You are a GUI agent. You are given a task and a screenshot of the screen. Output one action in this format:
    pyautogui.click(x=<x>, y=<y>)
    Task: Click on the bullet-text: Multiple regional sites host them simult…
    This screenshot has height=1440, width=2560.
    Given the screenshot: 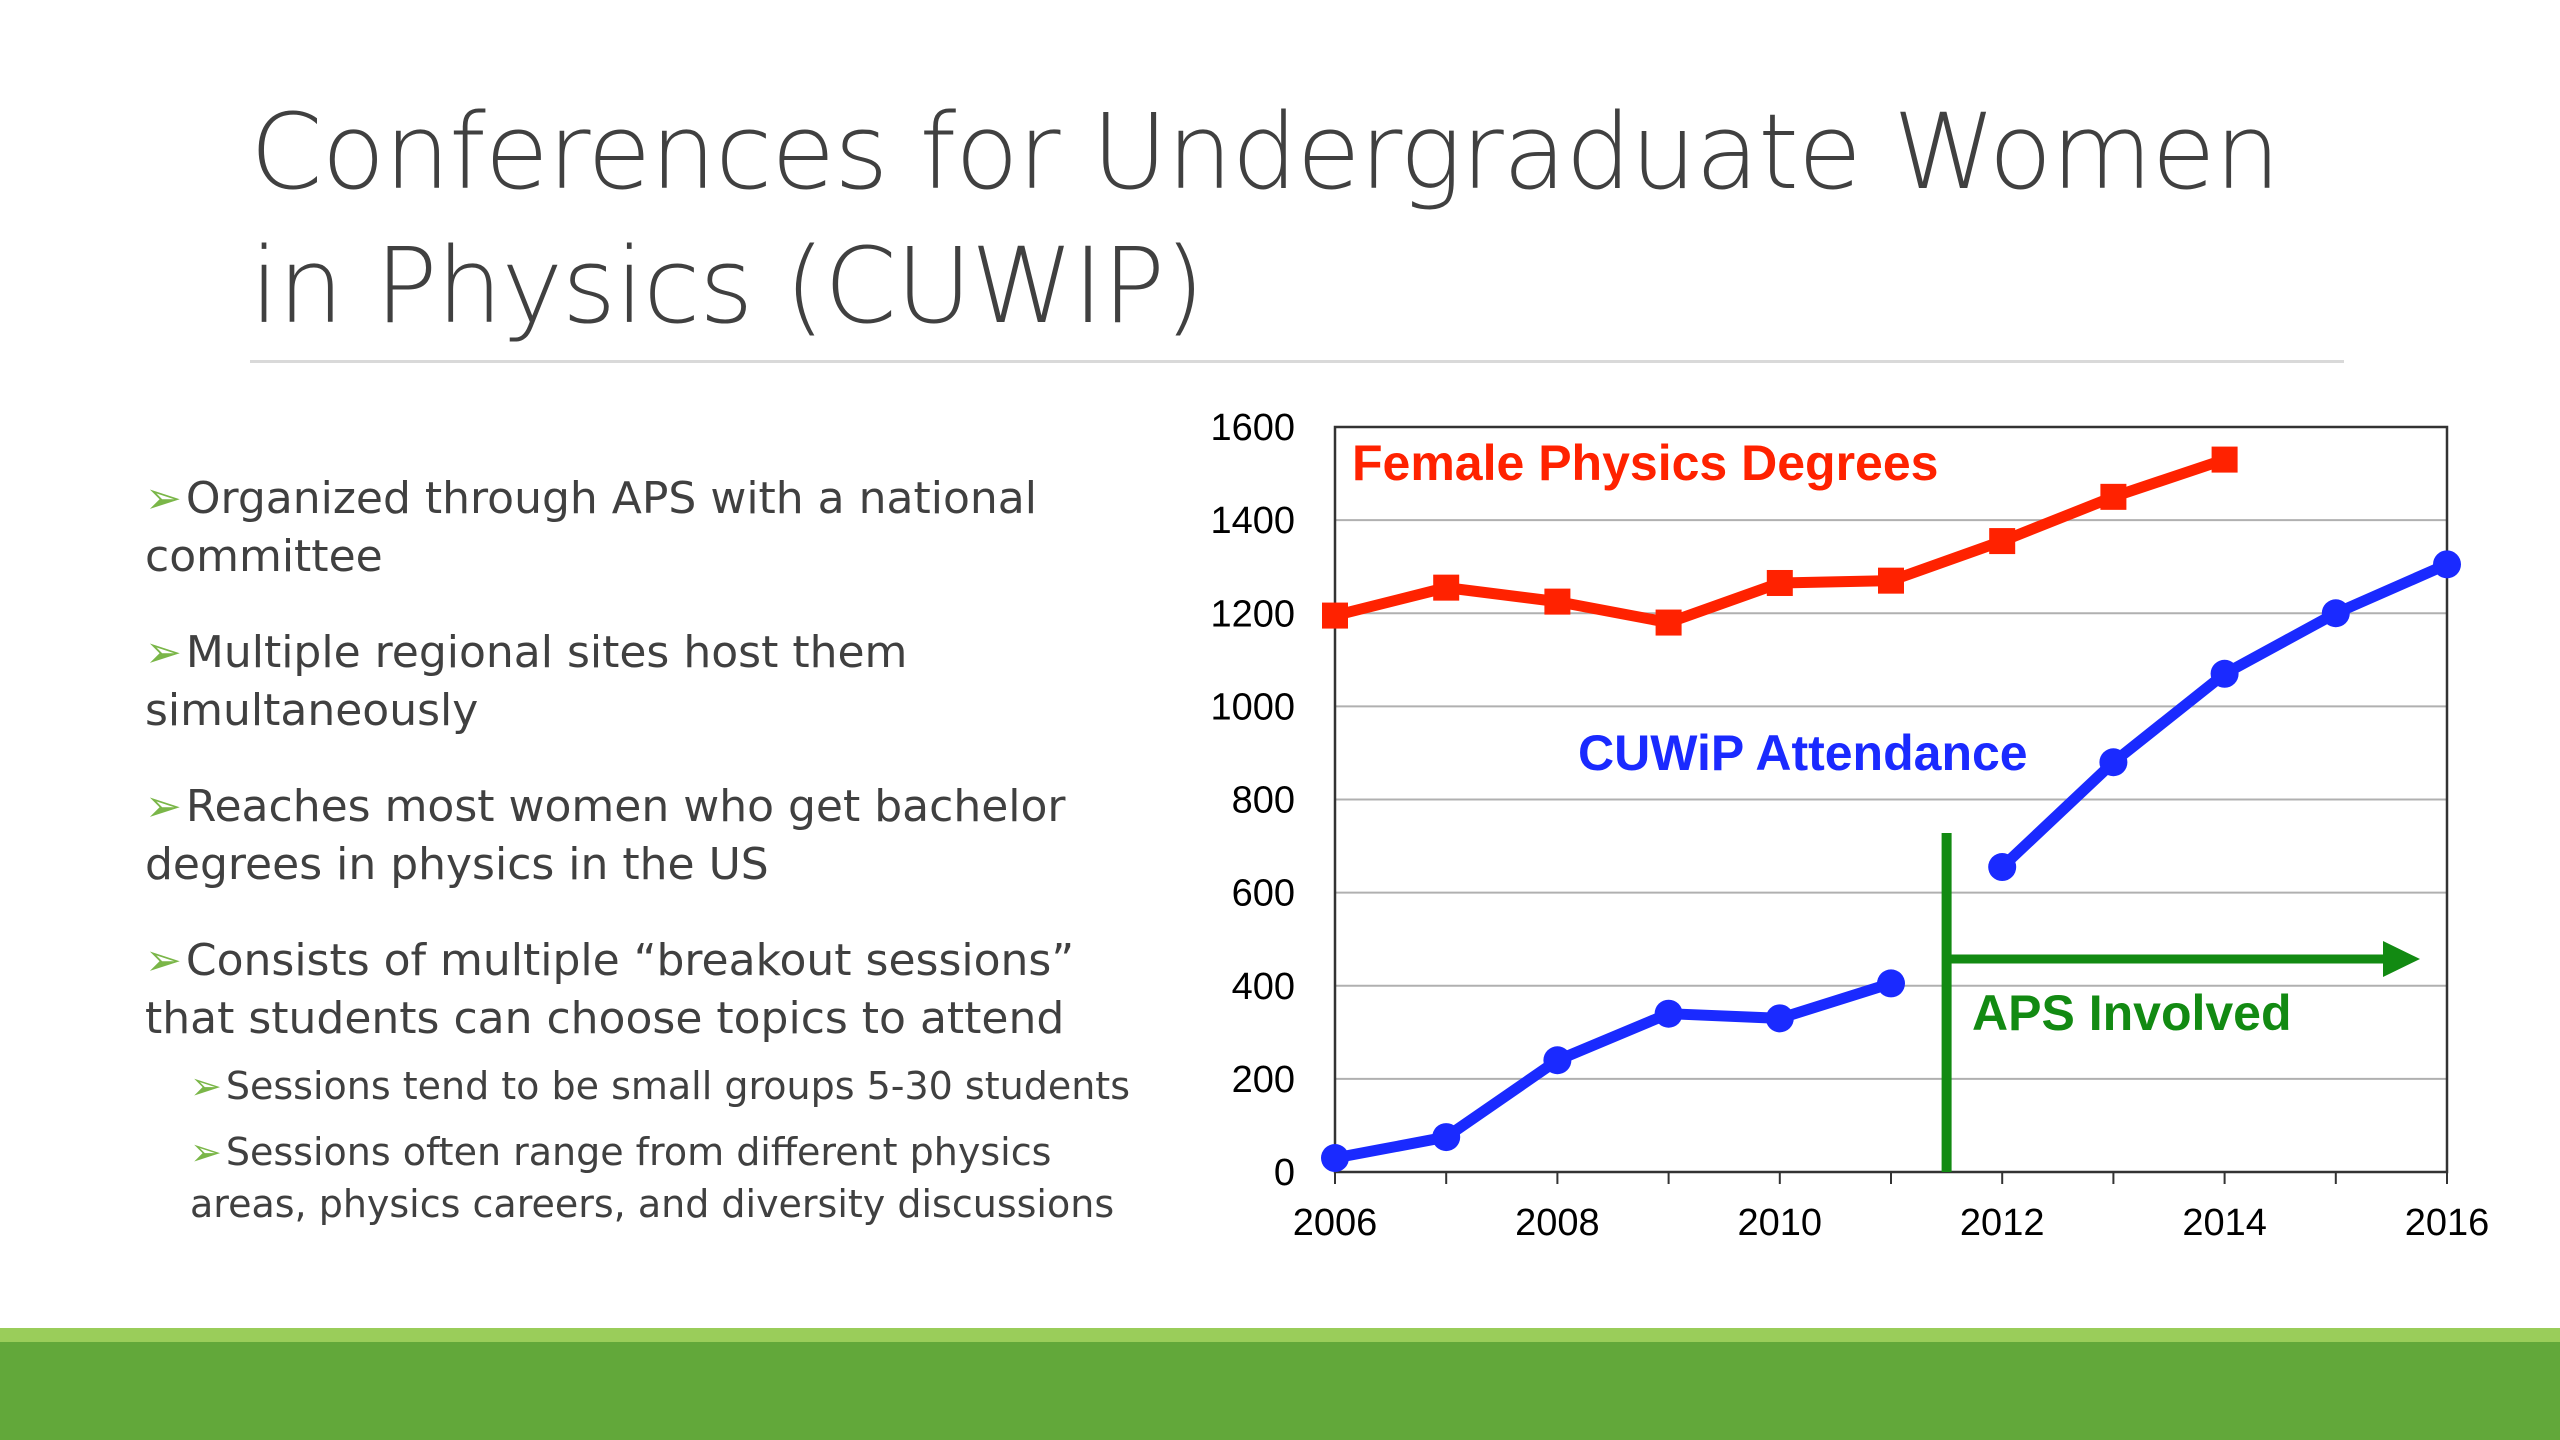 What is the action you would take?
    pyautogui.click(x=526, y=681)
    